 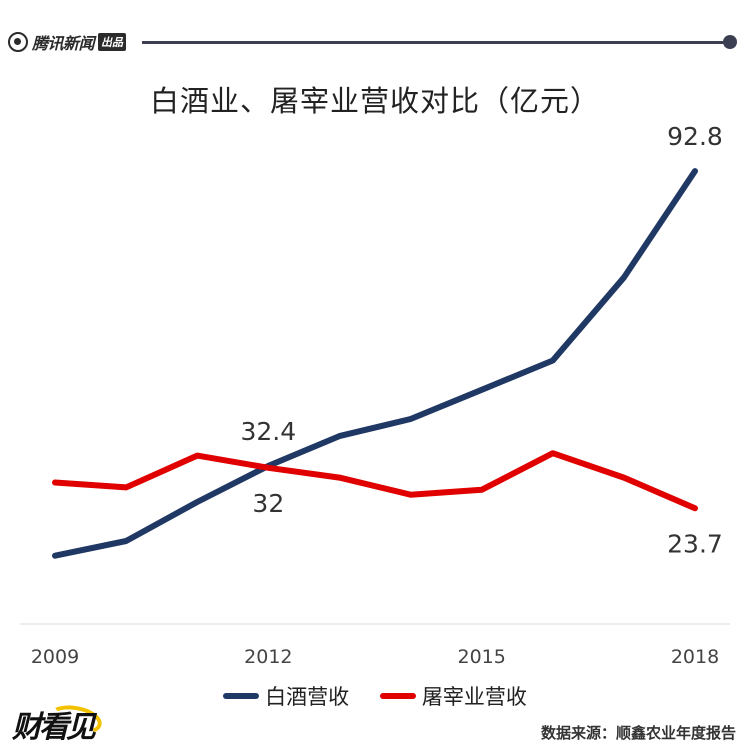 I want to click on brand: 腾讯新闻 出品, so click(x=67, y=42).